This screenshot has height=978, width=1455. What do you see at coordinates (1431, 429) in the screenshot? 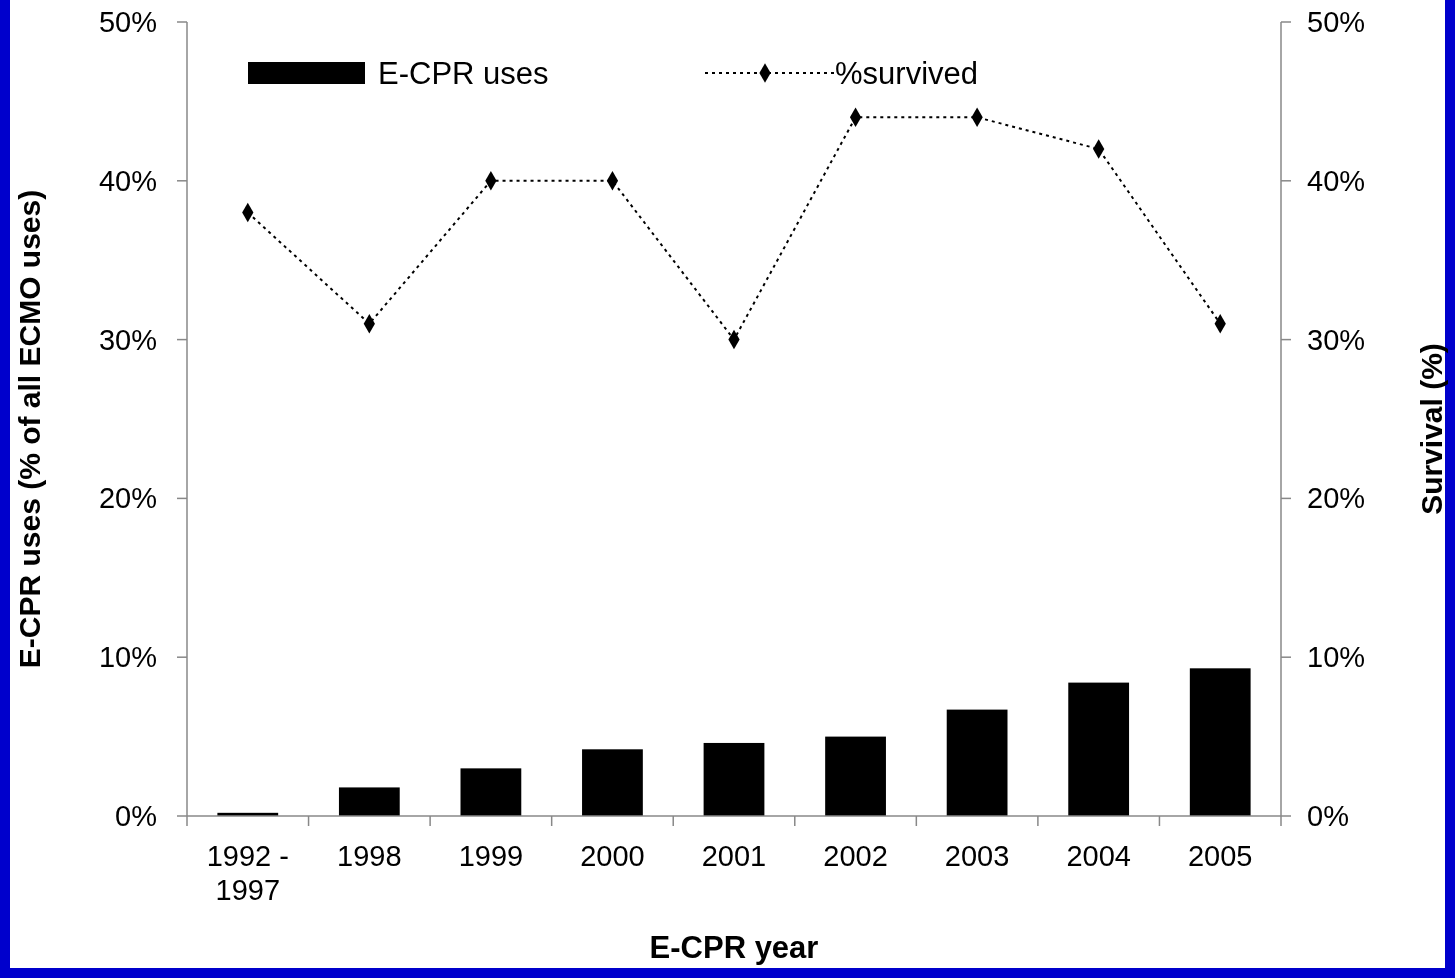
I see `y2-axis-title: Survival (%)` at bounding box center [1431, 429].